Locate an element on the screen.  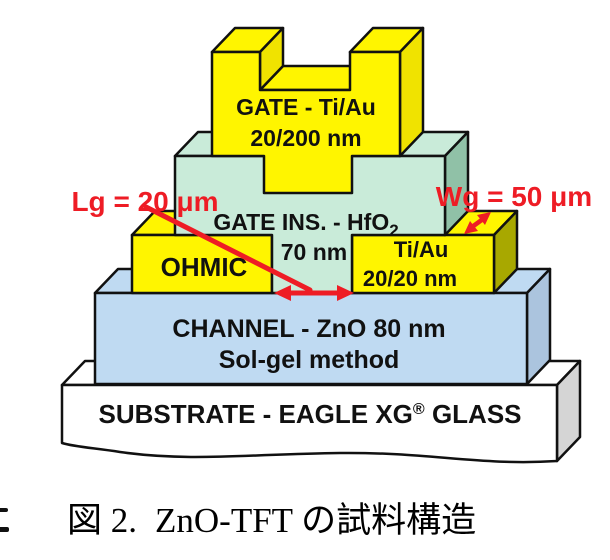
substrate-label-suffix: GLASS is located at coordinates (473, 414).